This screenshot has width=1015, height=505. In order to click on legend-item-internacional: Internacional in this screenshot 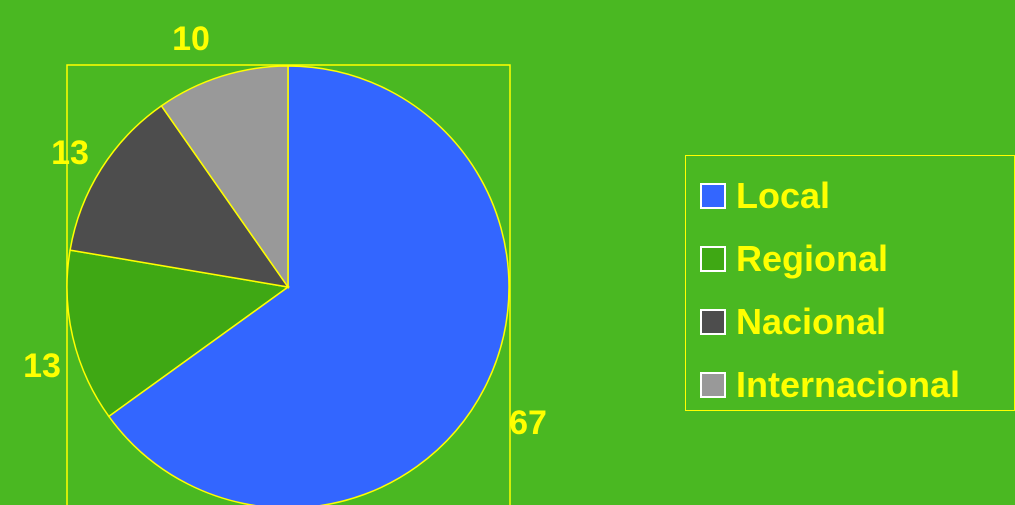, I will do `click(830, 385)`.